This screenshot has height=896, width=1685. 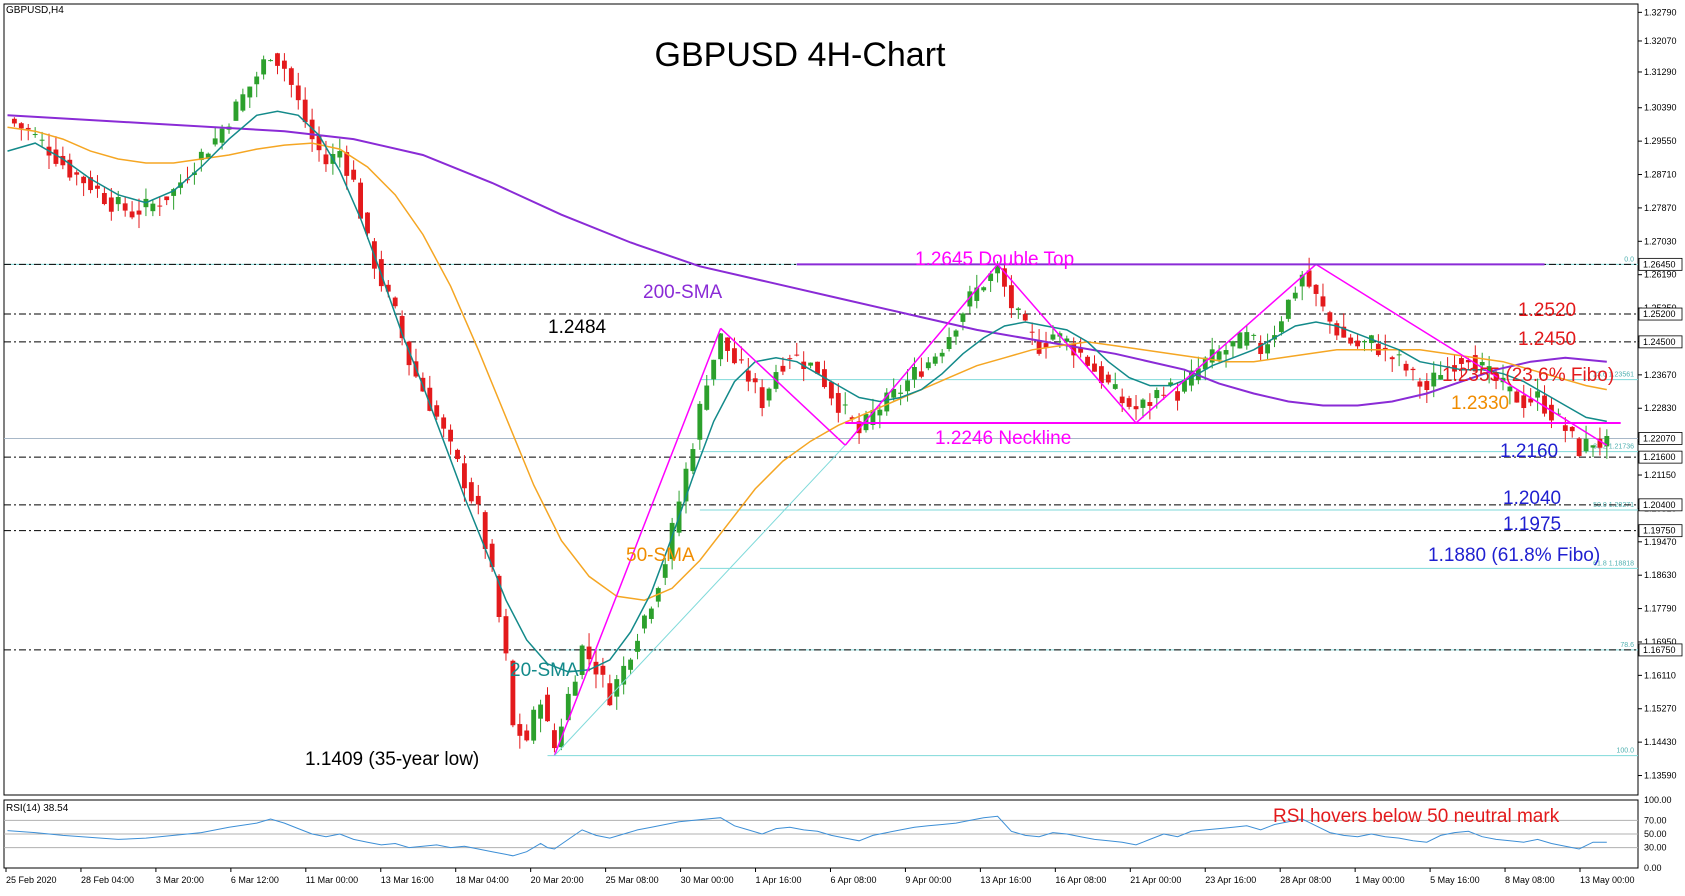 I want to click on y-tick-label: 1.17790, so click(x=1660, y=609).